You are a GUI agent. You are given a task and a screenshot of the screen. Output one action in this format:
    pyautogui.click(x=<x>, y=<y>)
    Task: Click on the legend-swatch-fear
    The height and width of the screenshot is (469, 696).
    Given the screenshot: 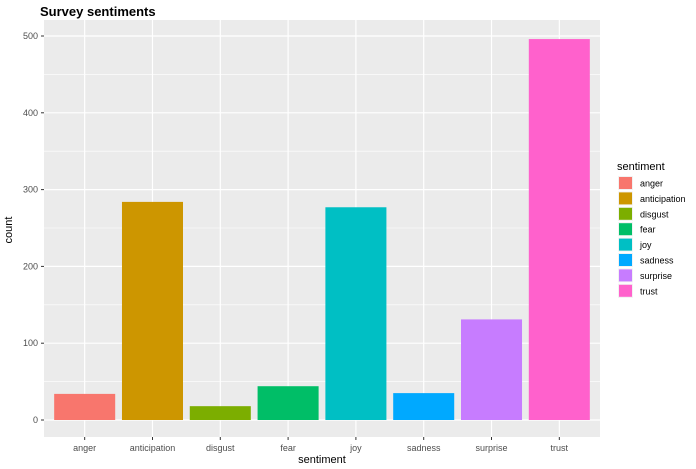 What is the action you would take?
    pyautogui.click(x=625, y=229)
    